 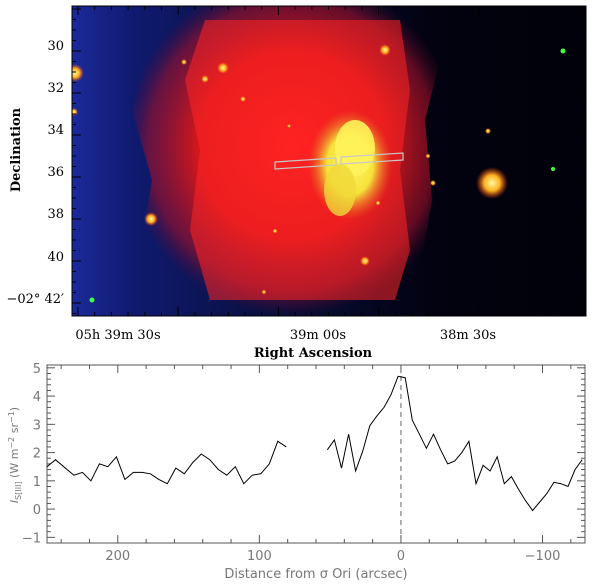 What do you see at coordinates (37, 397) in the screenshot?
I see `y-tick-label: 4` at bounding box center [37, 397].